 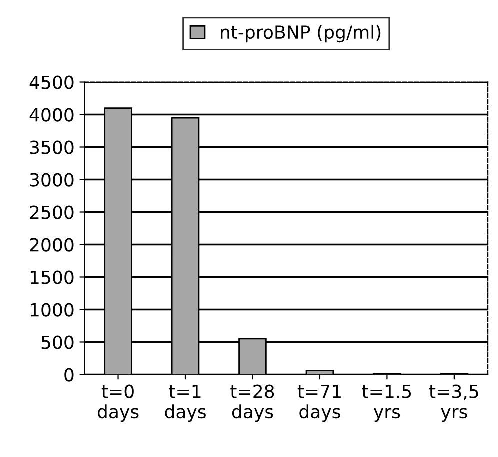 What do you see at coordinates (301, 34) in the screenshot?
I see `legend-label: nt-proBNP (pg/ml)` at bounding box center [301, 34].